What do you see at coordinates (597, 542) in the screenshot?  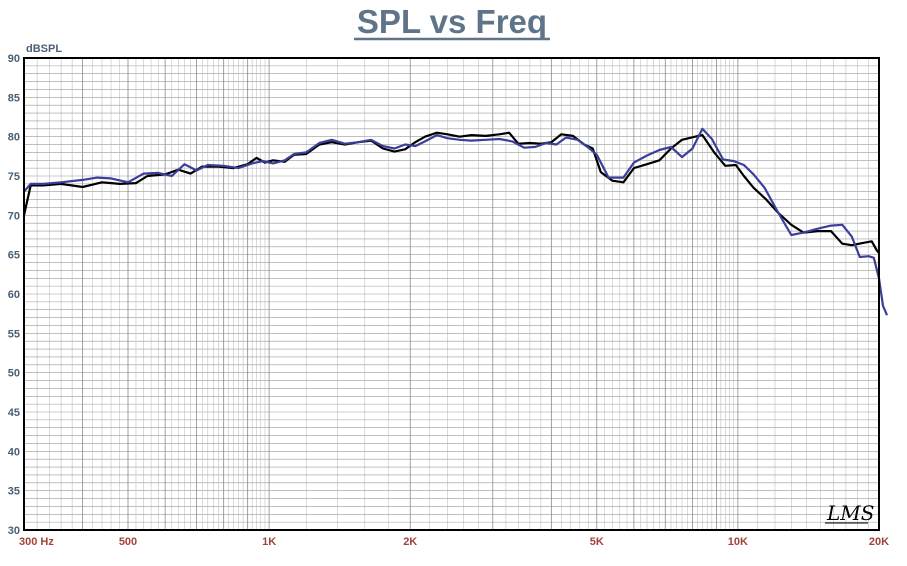 I see `x-tick-label: 5K` at bounding box center [597, 542].